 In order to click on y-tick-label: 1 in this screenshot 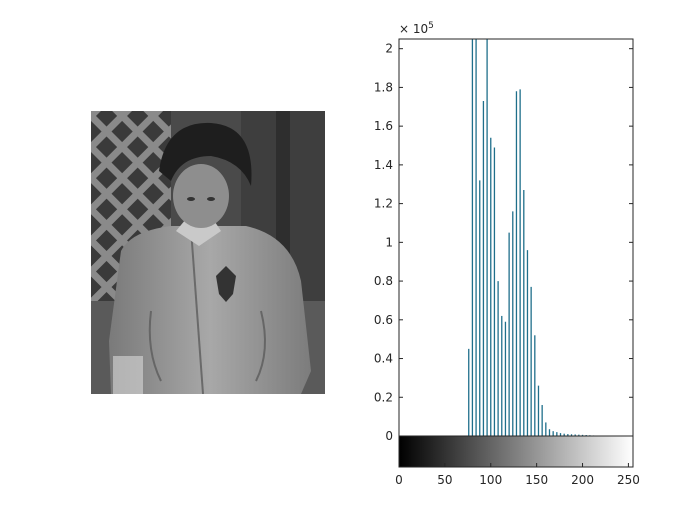, I will do `click(389, 242)`.